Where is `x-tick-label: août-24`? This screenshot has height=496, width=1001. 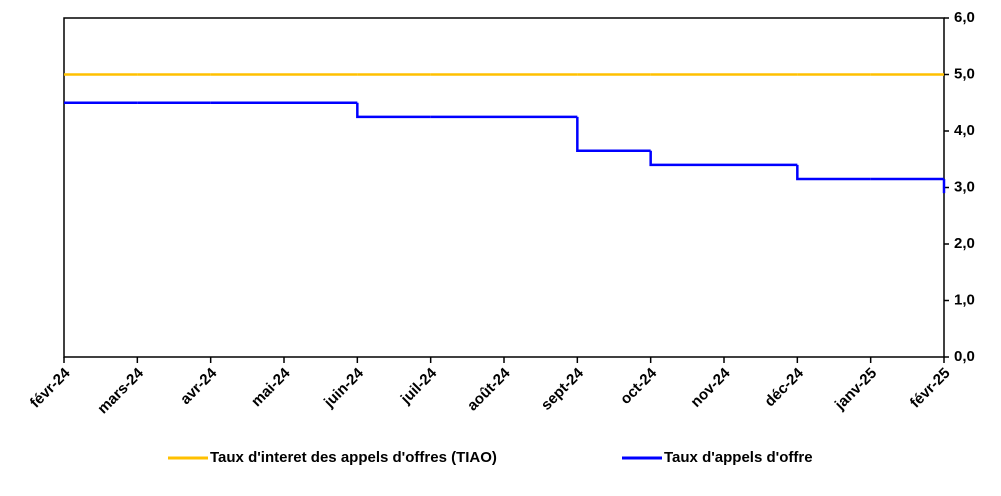 x-tick-label: août-24 is located at coordinates (489, 389).